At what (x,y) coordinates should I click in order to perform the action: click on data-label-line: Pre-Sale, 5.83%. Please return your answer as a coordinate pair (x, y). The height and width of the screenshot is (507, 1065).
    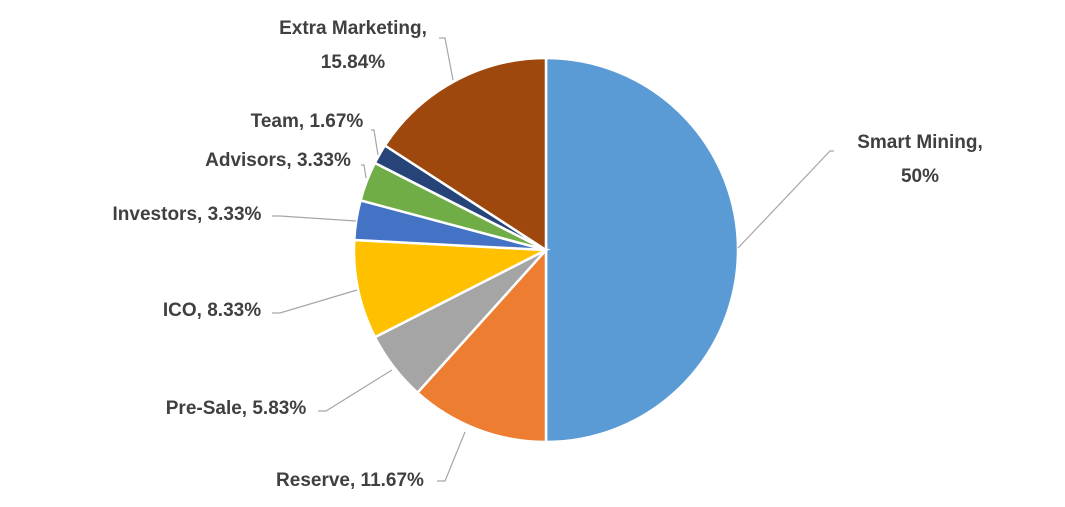
    Looking at the image, I should click on (236, 408).